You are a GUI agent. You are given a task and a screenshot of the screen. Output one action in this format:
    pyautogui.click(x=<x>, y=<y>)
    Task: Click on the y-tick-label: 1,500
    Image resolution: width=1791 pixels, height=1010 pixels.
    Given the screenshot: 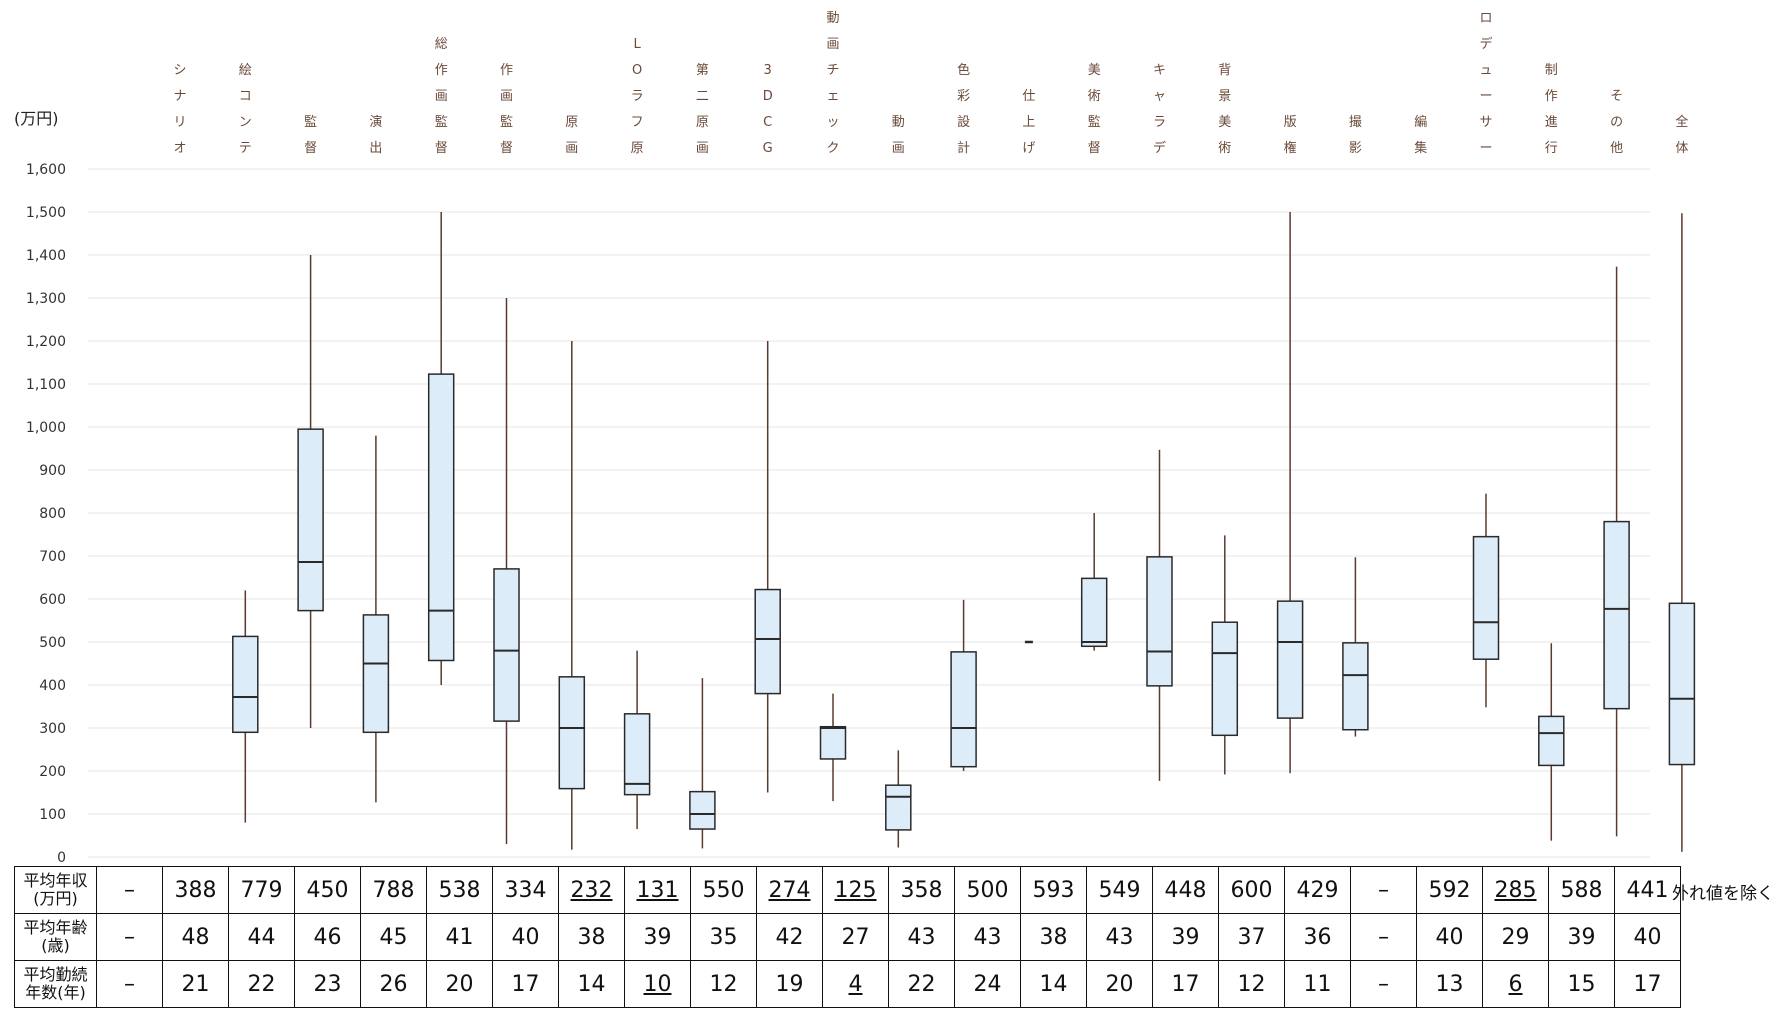 What is the action you would take?
    pyautogui.click(x=46, y=213)
    